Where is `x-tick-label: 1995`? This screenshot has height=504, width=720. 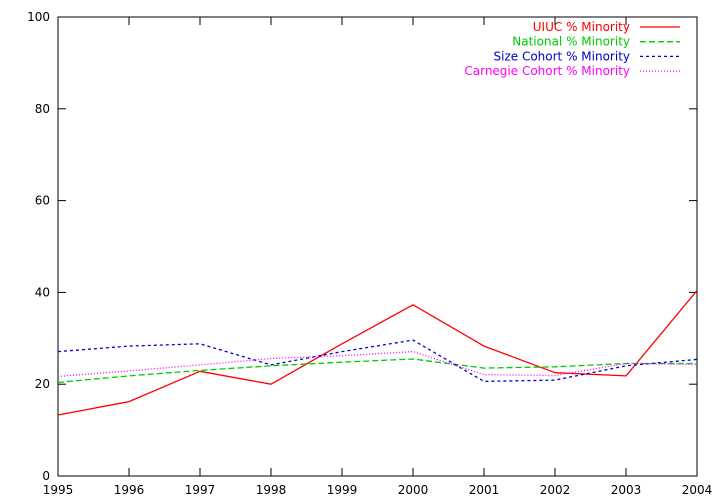
x-tick-label: 1995 is located at coordinates (58, 490).